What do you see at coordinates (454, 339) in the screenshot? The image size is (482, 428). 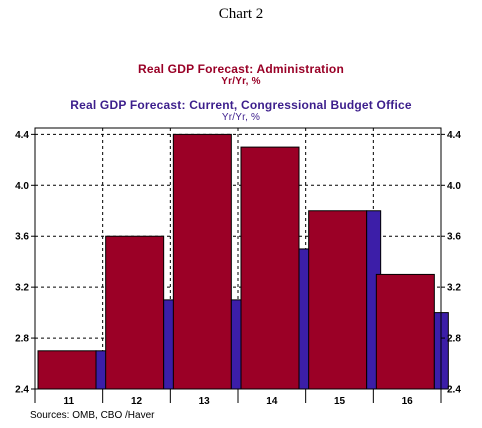 I see `y-tick-label-right: 2.8` at bounding box center [454, 339].